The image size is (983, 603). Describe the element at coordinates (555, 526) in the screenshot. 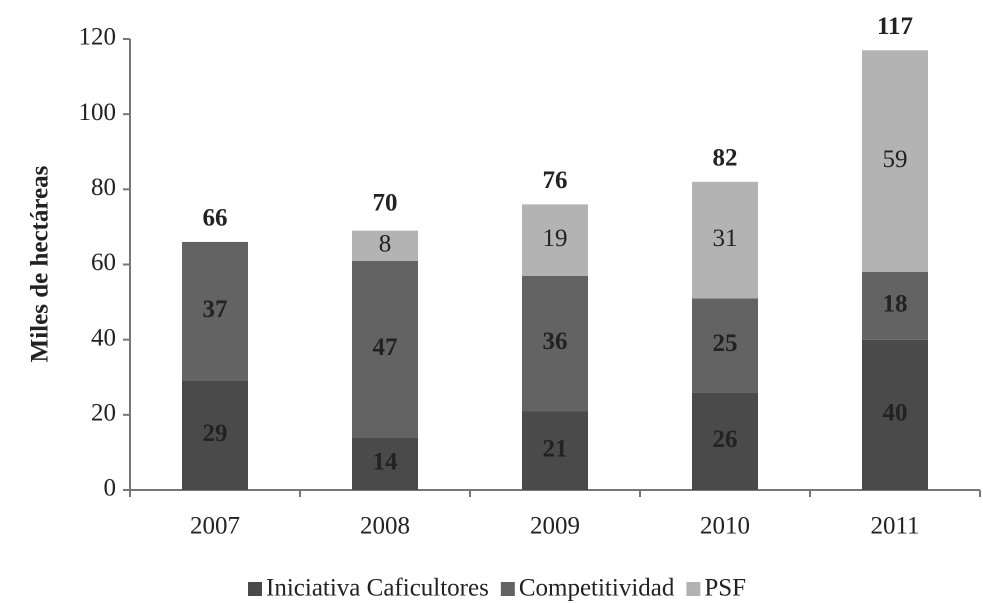

I see `x-tick-label: 2009` at that location.